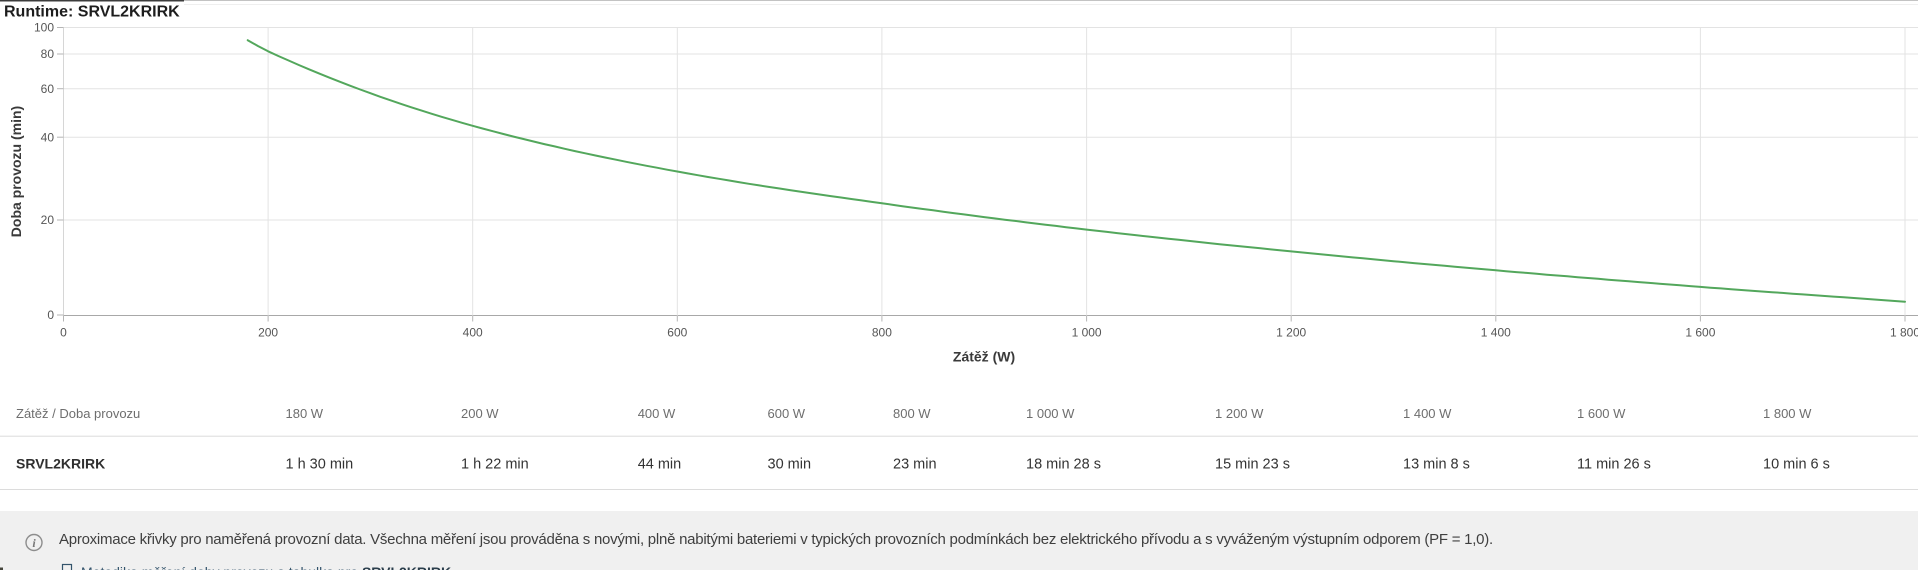  I want to click on svg-text: 11 min 26 s, so click(1614, 465).